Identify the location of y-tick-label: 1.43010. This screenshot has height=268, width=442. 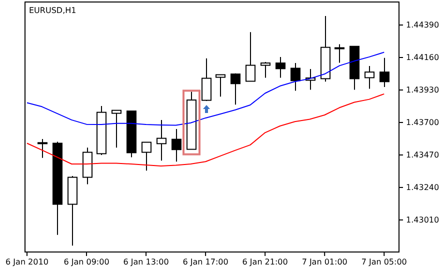
(423, 220).